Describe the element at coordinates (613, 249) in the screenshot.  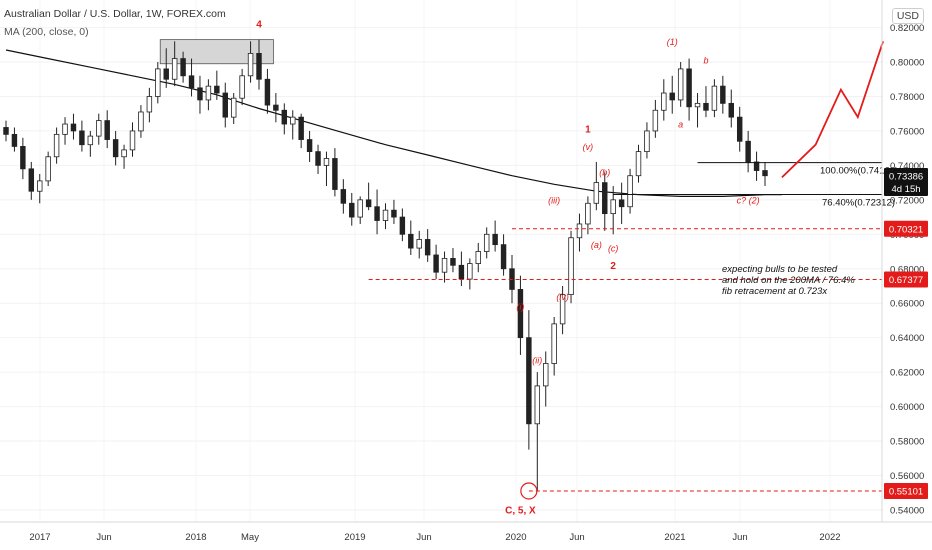
I see `wave-label: (c)` at that location.